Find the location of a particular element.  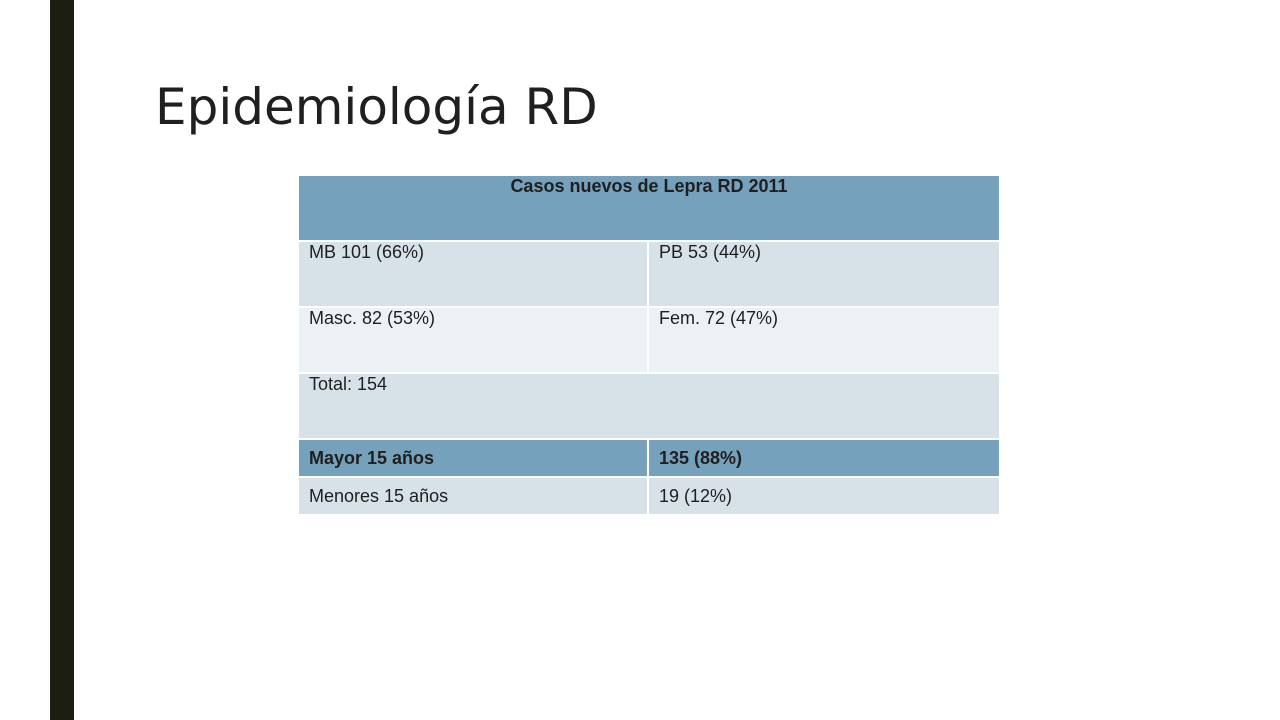

table-row: MB 101 (66%) PB 53 (44%) is located at coordinates (649, 274).